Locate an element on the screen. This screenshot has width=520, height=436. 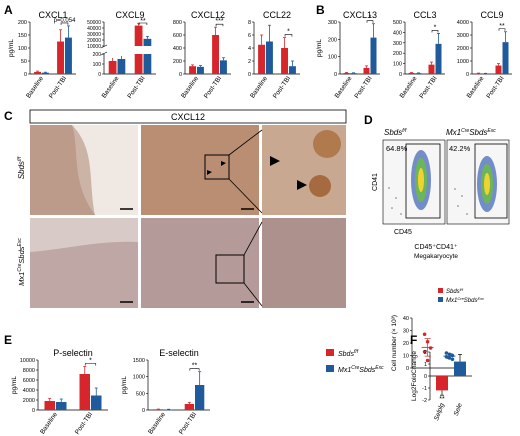
y-tick-label: 200 is located at coordinates (97, 55).